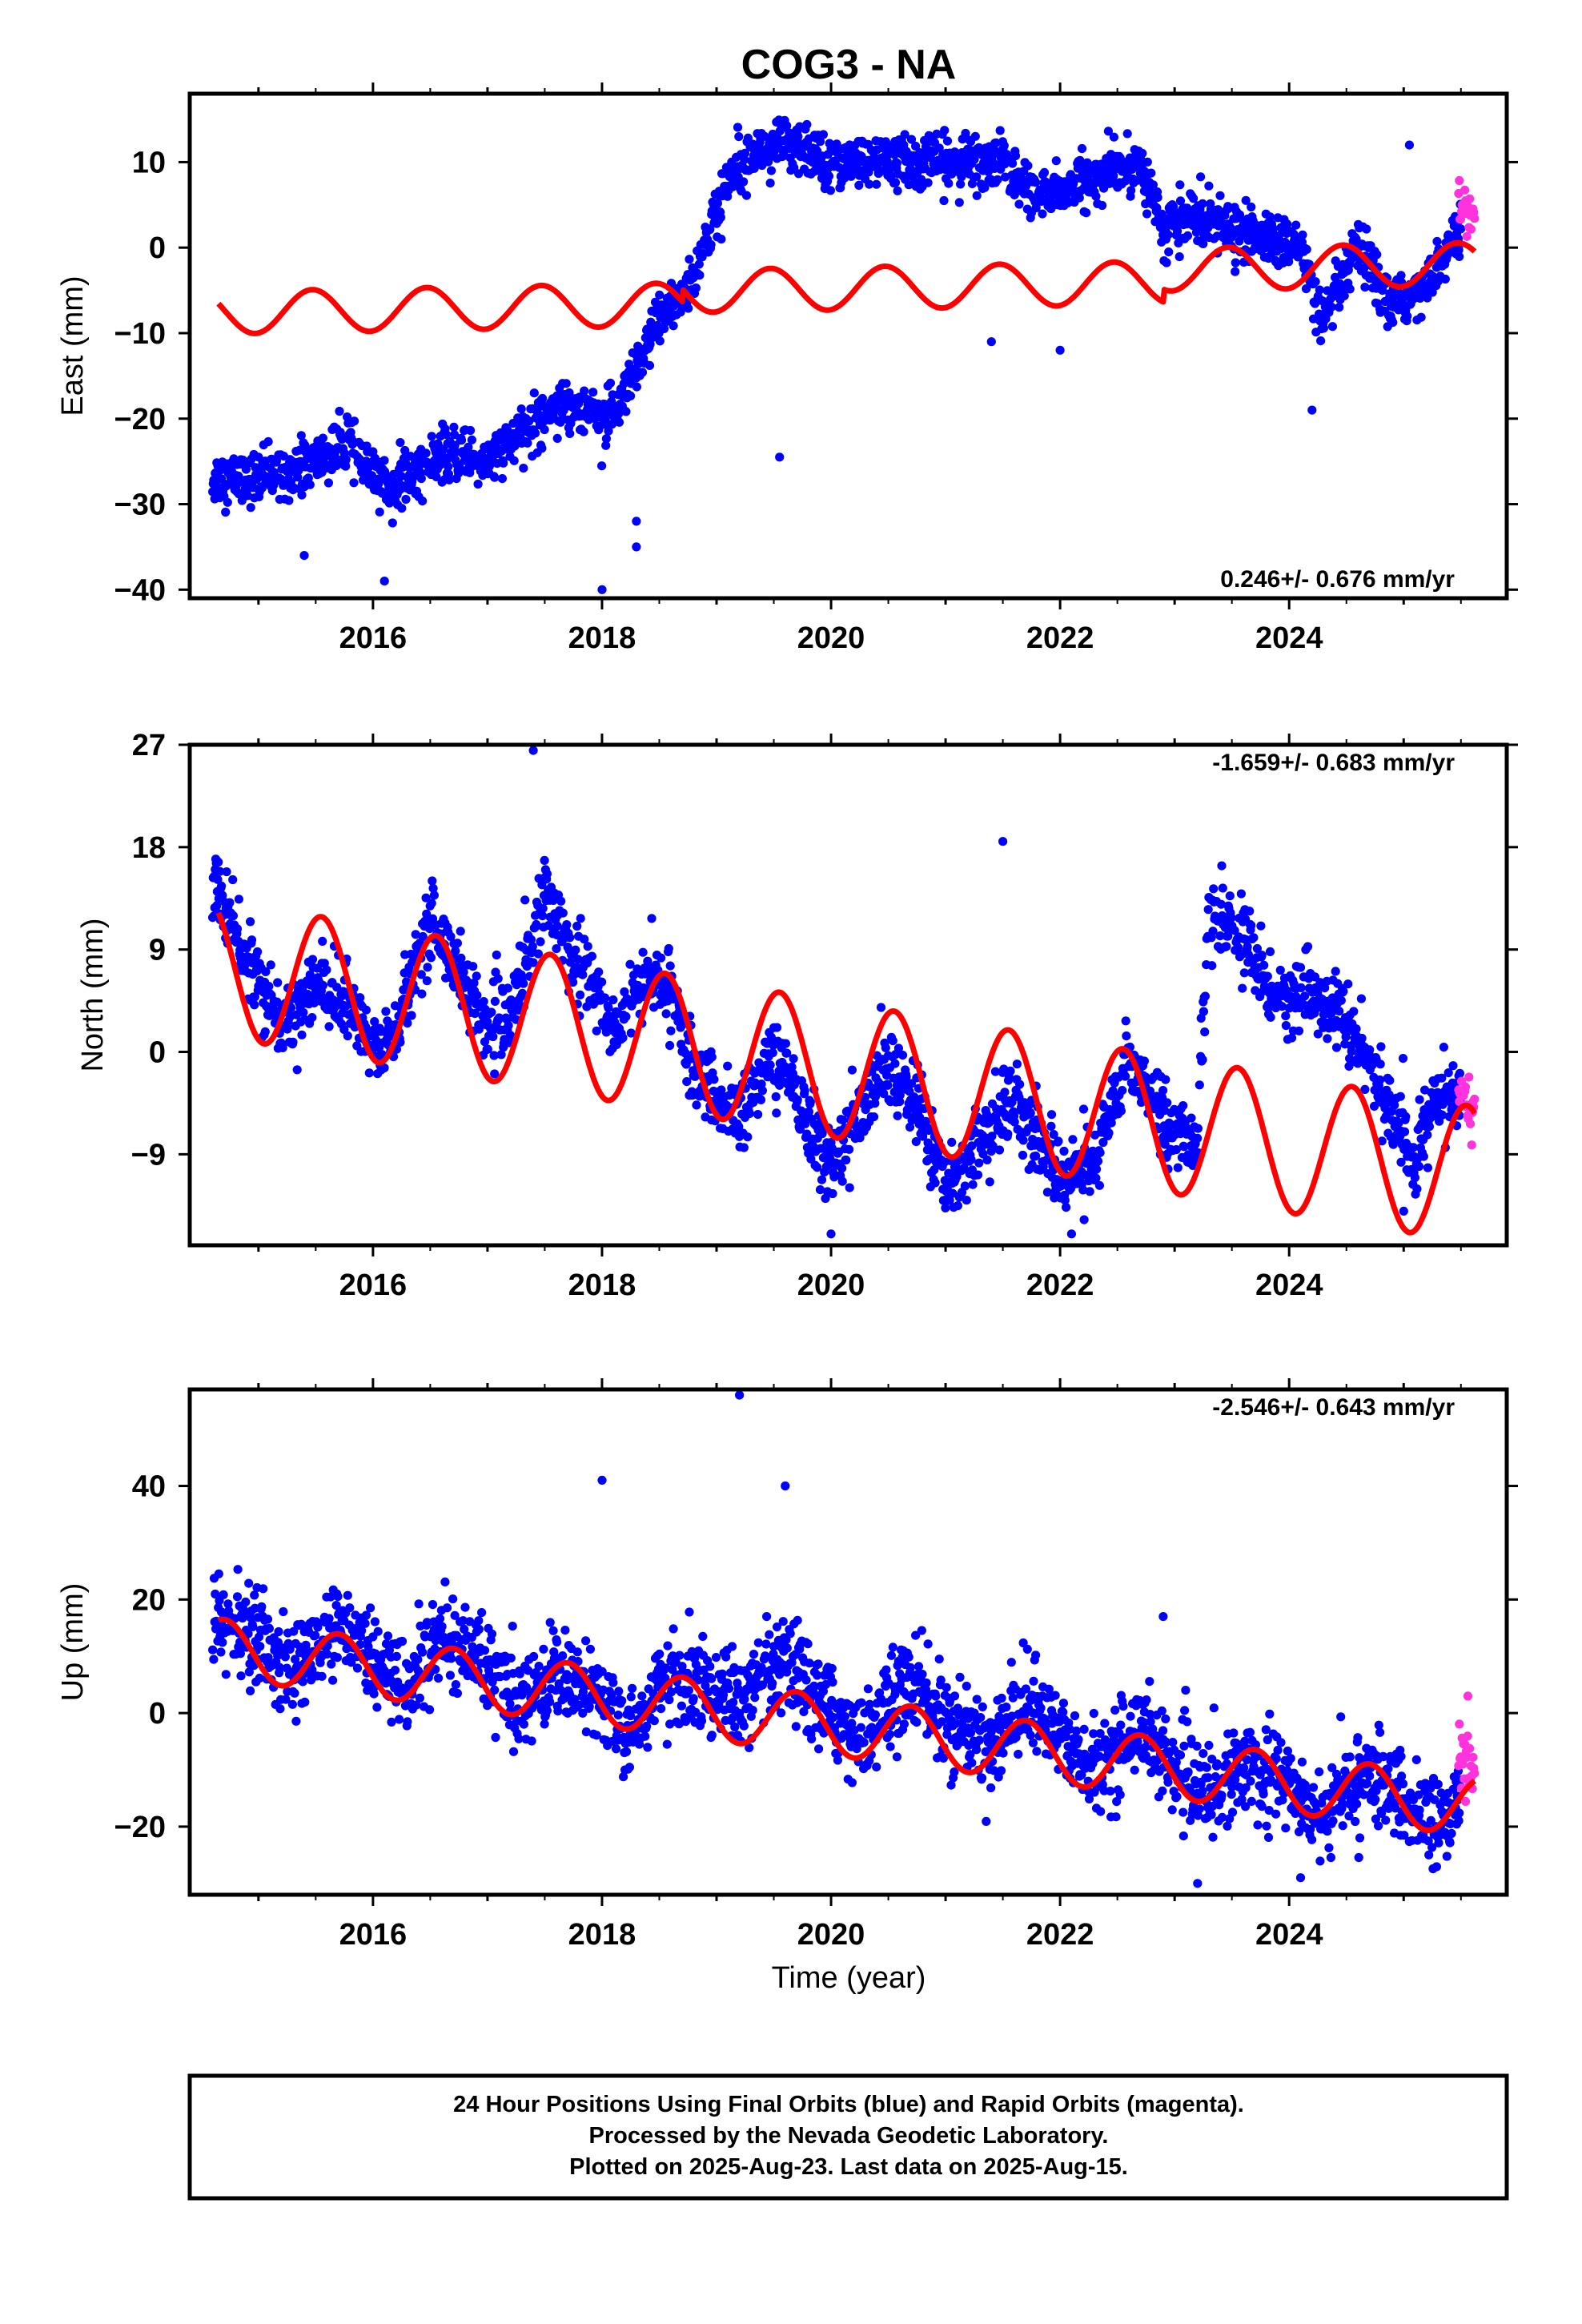  Describe the element at coordinates (849, 65) in the screenshot. I see `figure-title: COG3 - NA` at that location.